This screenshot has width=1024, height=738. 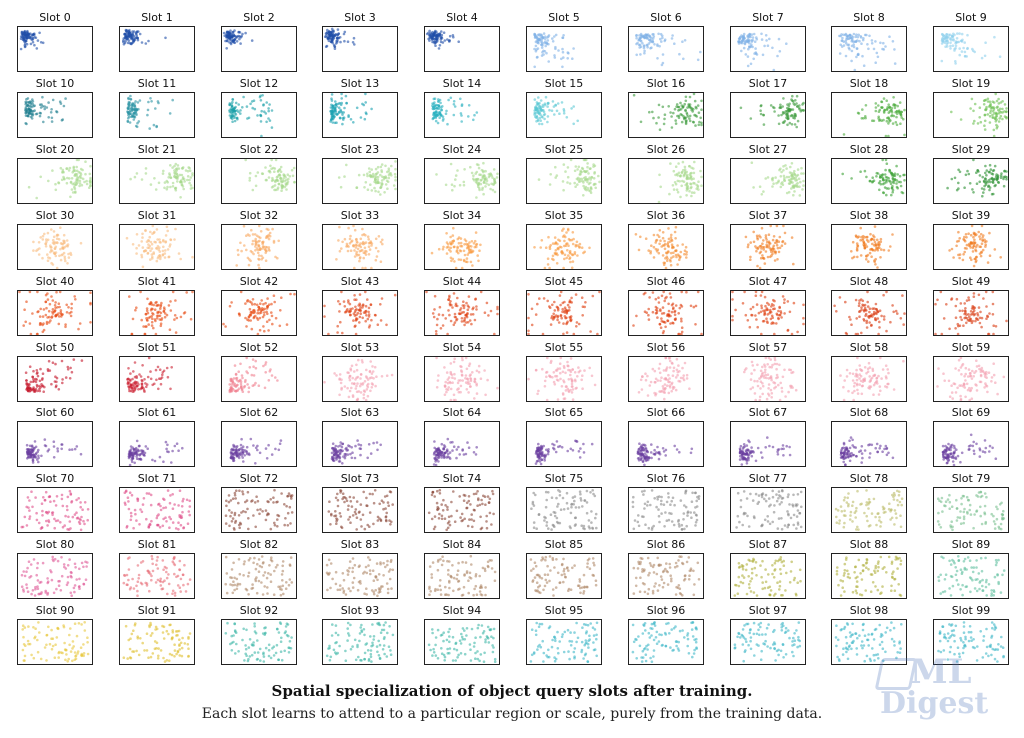 What do you see at coordinates (259, 83) in the screenshot?
I see `slot-title: Slot 12` at bounding box center [259, 83].